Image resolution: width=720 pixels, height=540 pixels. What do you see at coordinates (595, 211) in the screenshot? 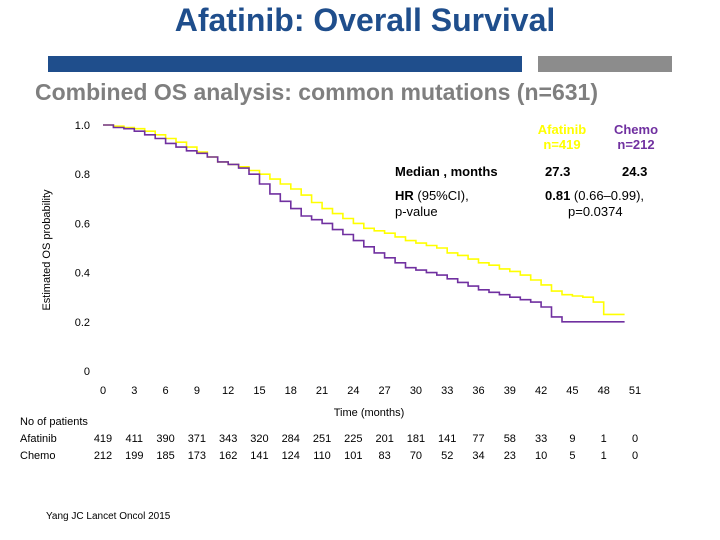
I see `pvalue-value: p=0.0374` at bounding box center [595, 211].